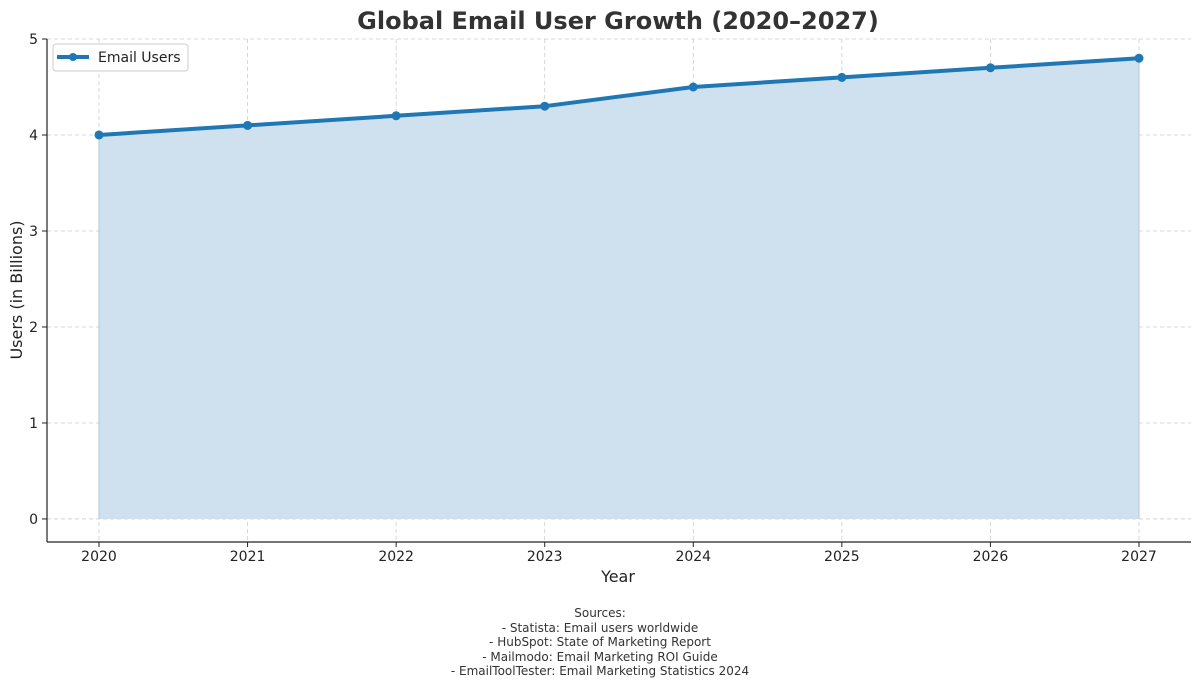 The width and height of the screenshot is (1200, 687). I want to click on y-axis-label: Users (in Billions), so click(16, 289).